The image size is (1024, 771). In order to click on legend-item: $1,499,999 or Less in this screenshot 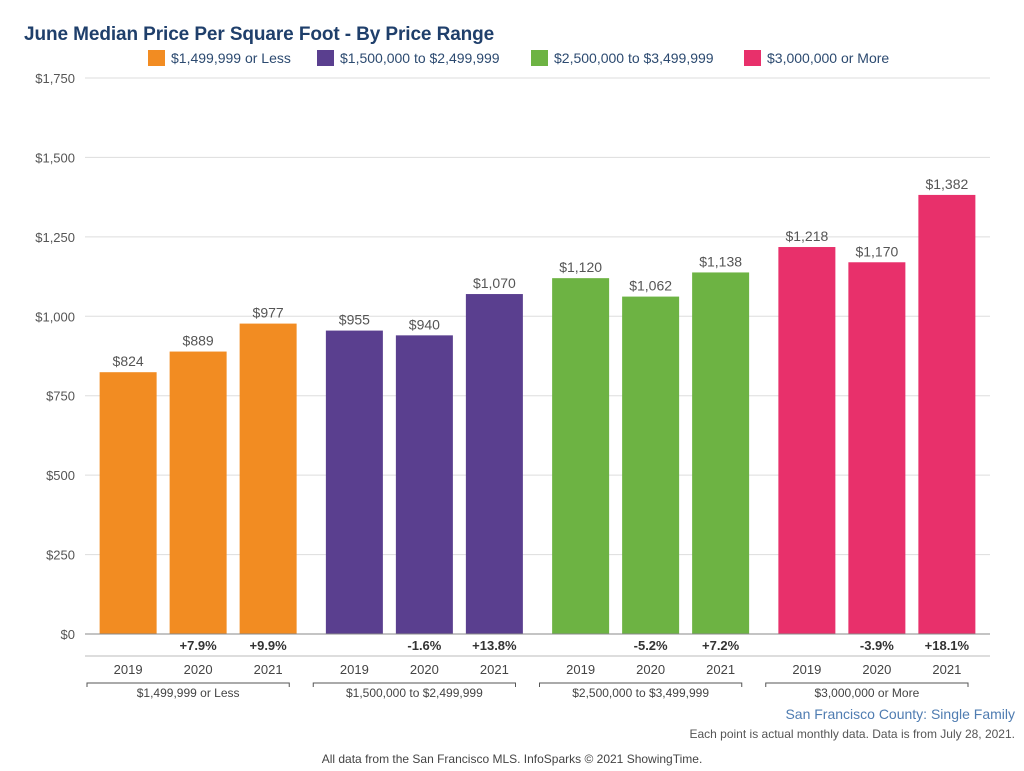, I will do `click(219, 58)`.